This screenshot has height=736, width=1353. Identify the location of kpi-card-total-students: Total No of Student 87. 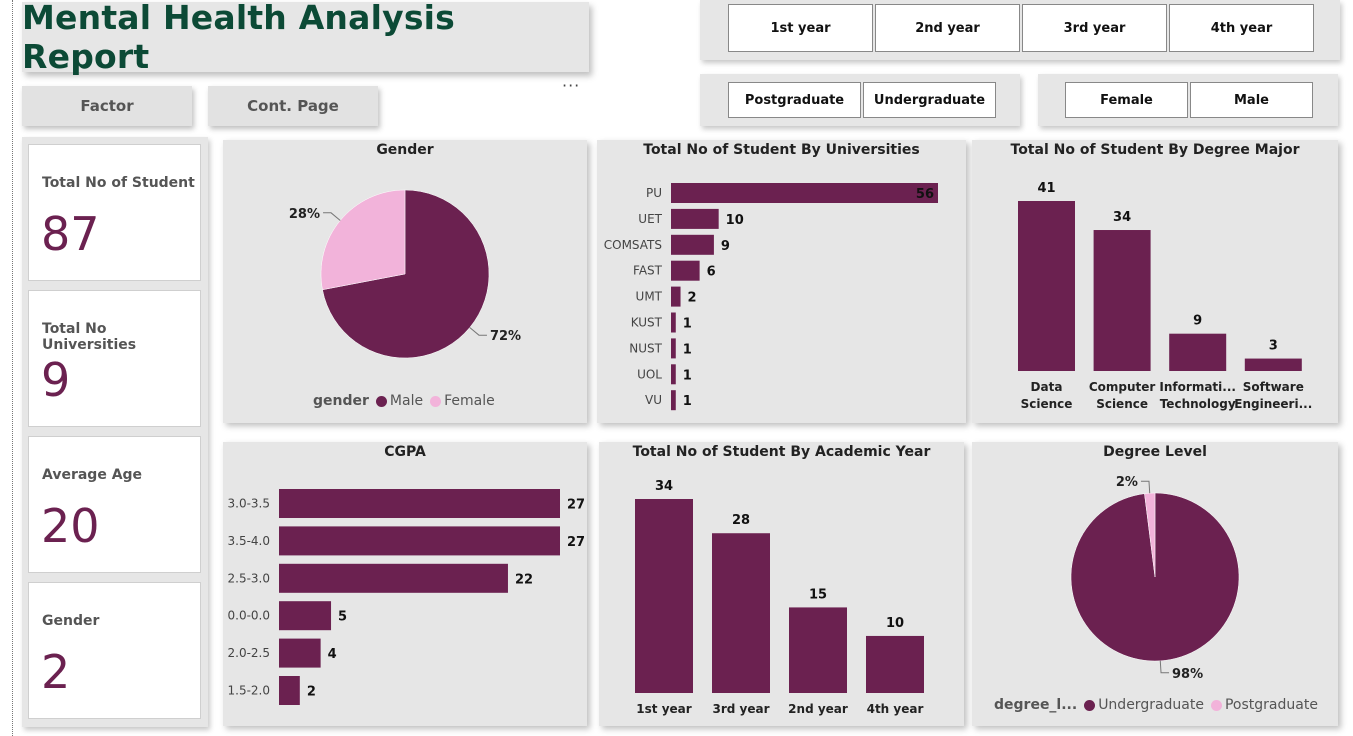
(114, 212).